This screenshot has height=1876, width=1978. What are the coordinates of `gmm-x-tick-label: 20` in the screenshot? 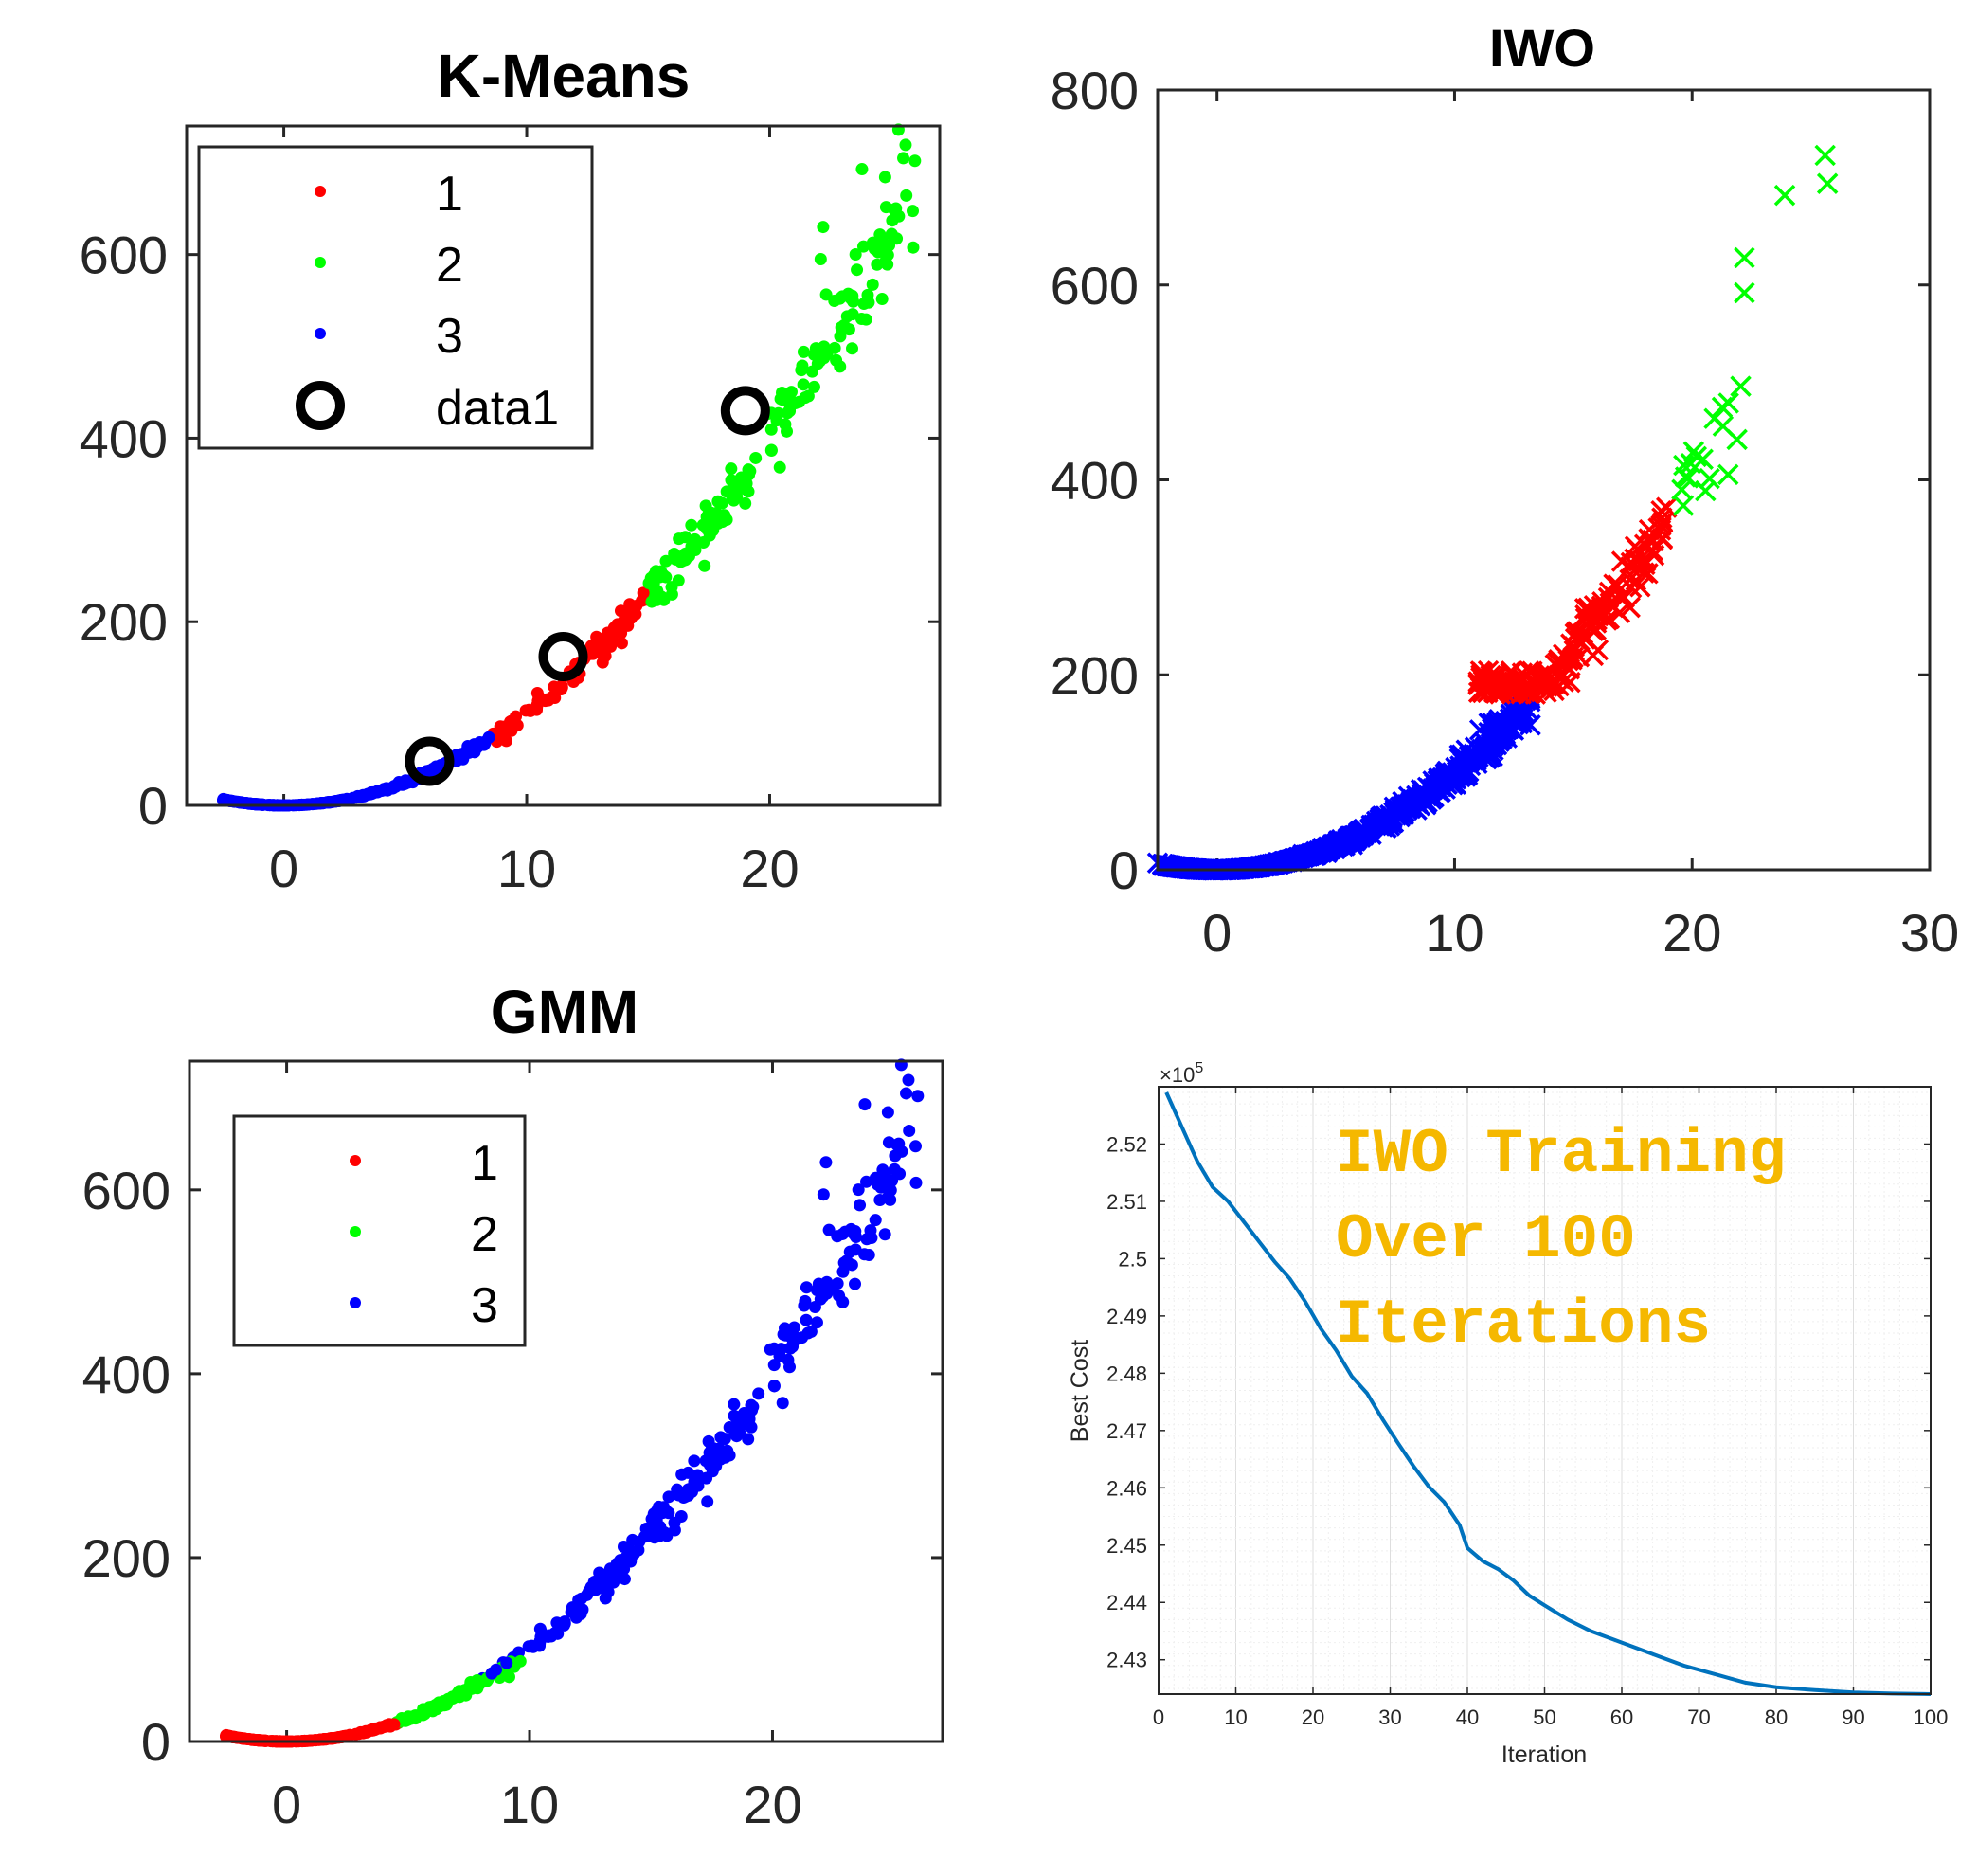 It's located at (772, 1805).